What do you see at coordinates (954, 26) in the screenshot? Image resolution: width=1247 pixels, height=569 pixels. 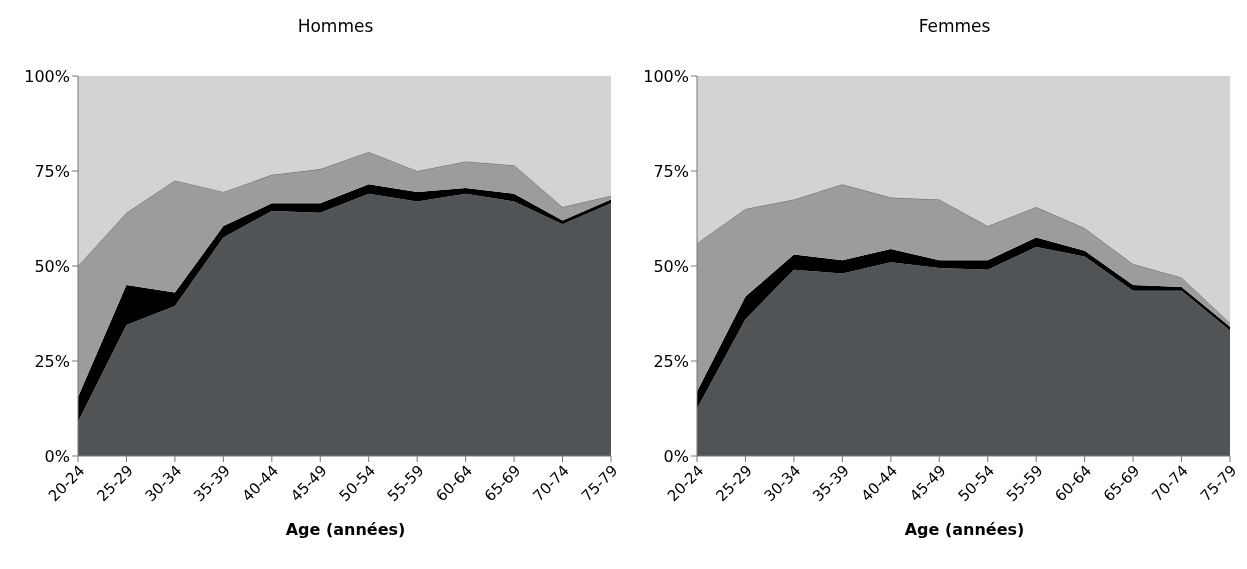 I see `chart-title: Femmes` at bounding box center [954, 26].